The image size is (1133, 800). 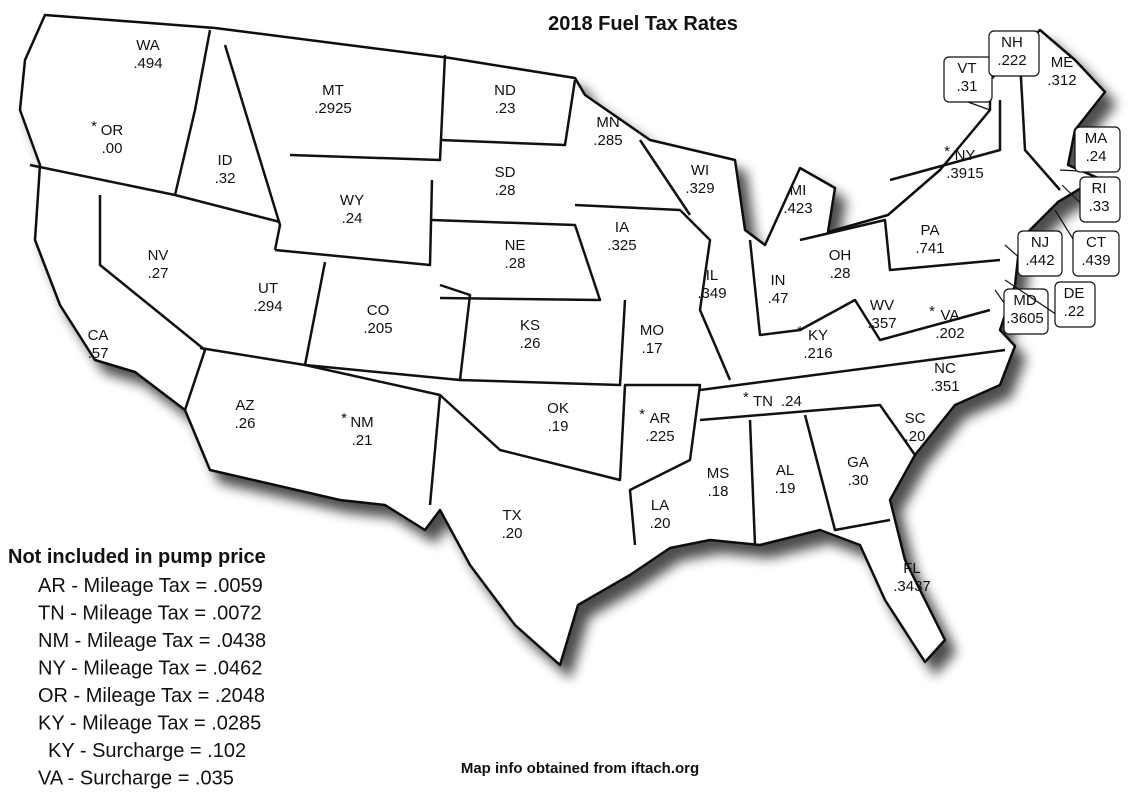 I want to click on state-label: MN.285, so click(x=607, y=131).